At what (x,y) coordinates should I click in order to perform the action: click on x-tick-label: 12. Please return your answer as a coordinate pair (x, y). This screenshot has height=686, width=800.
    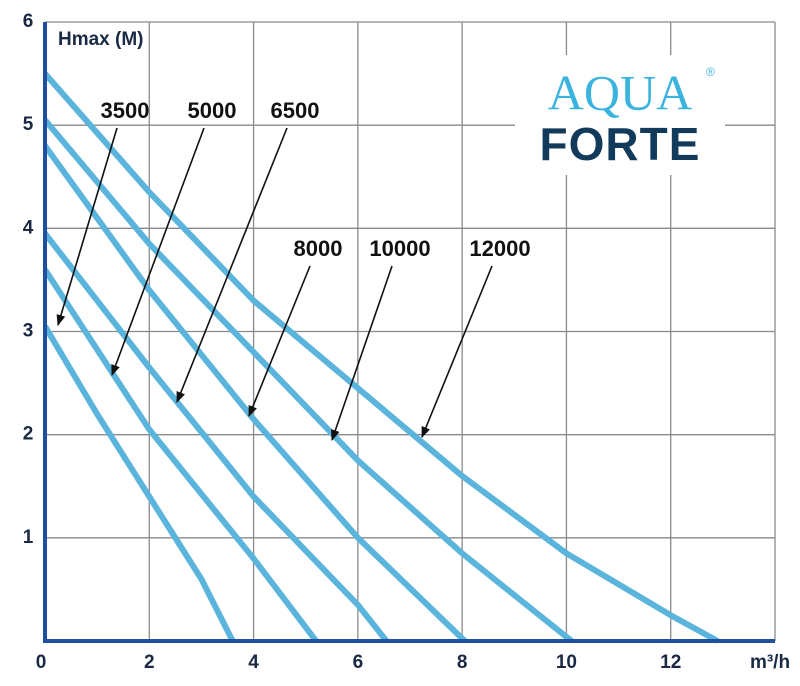
    Looking at the image, I should click on (670, 662).